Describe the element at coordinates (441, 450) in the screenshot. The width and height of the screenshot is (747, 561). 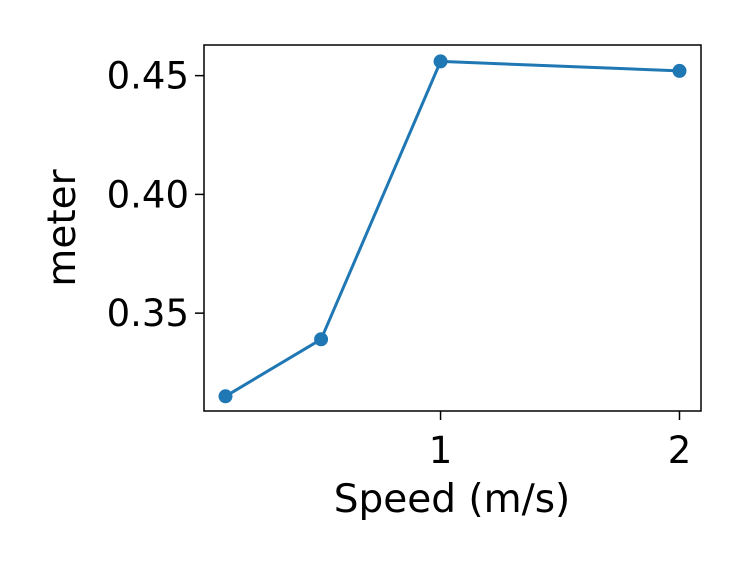
I see `x-tick-label: 1` at that location.